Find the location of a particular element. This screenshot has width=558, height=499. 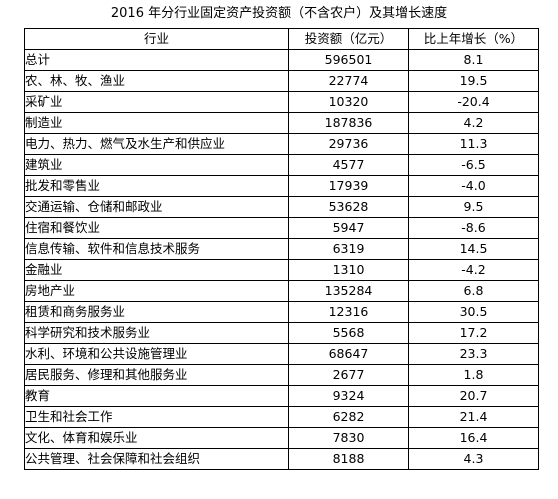

growth-cell: 4.3 is located at coordinates (473, 459).